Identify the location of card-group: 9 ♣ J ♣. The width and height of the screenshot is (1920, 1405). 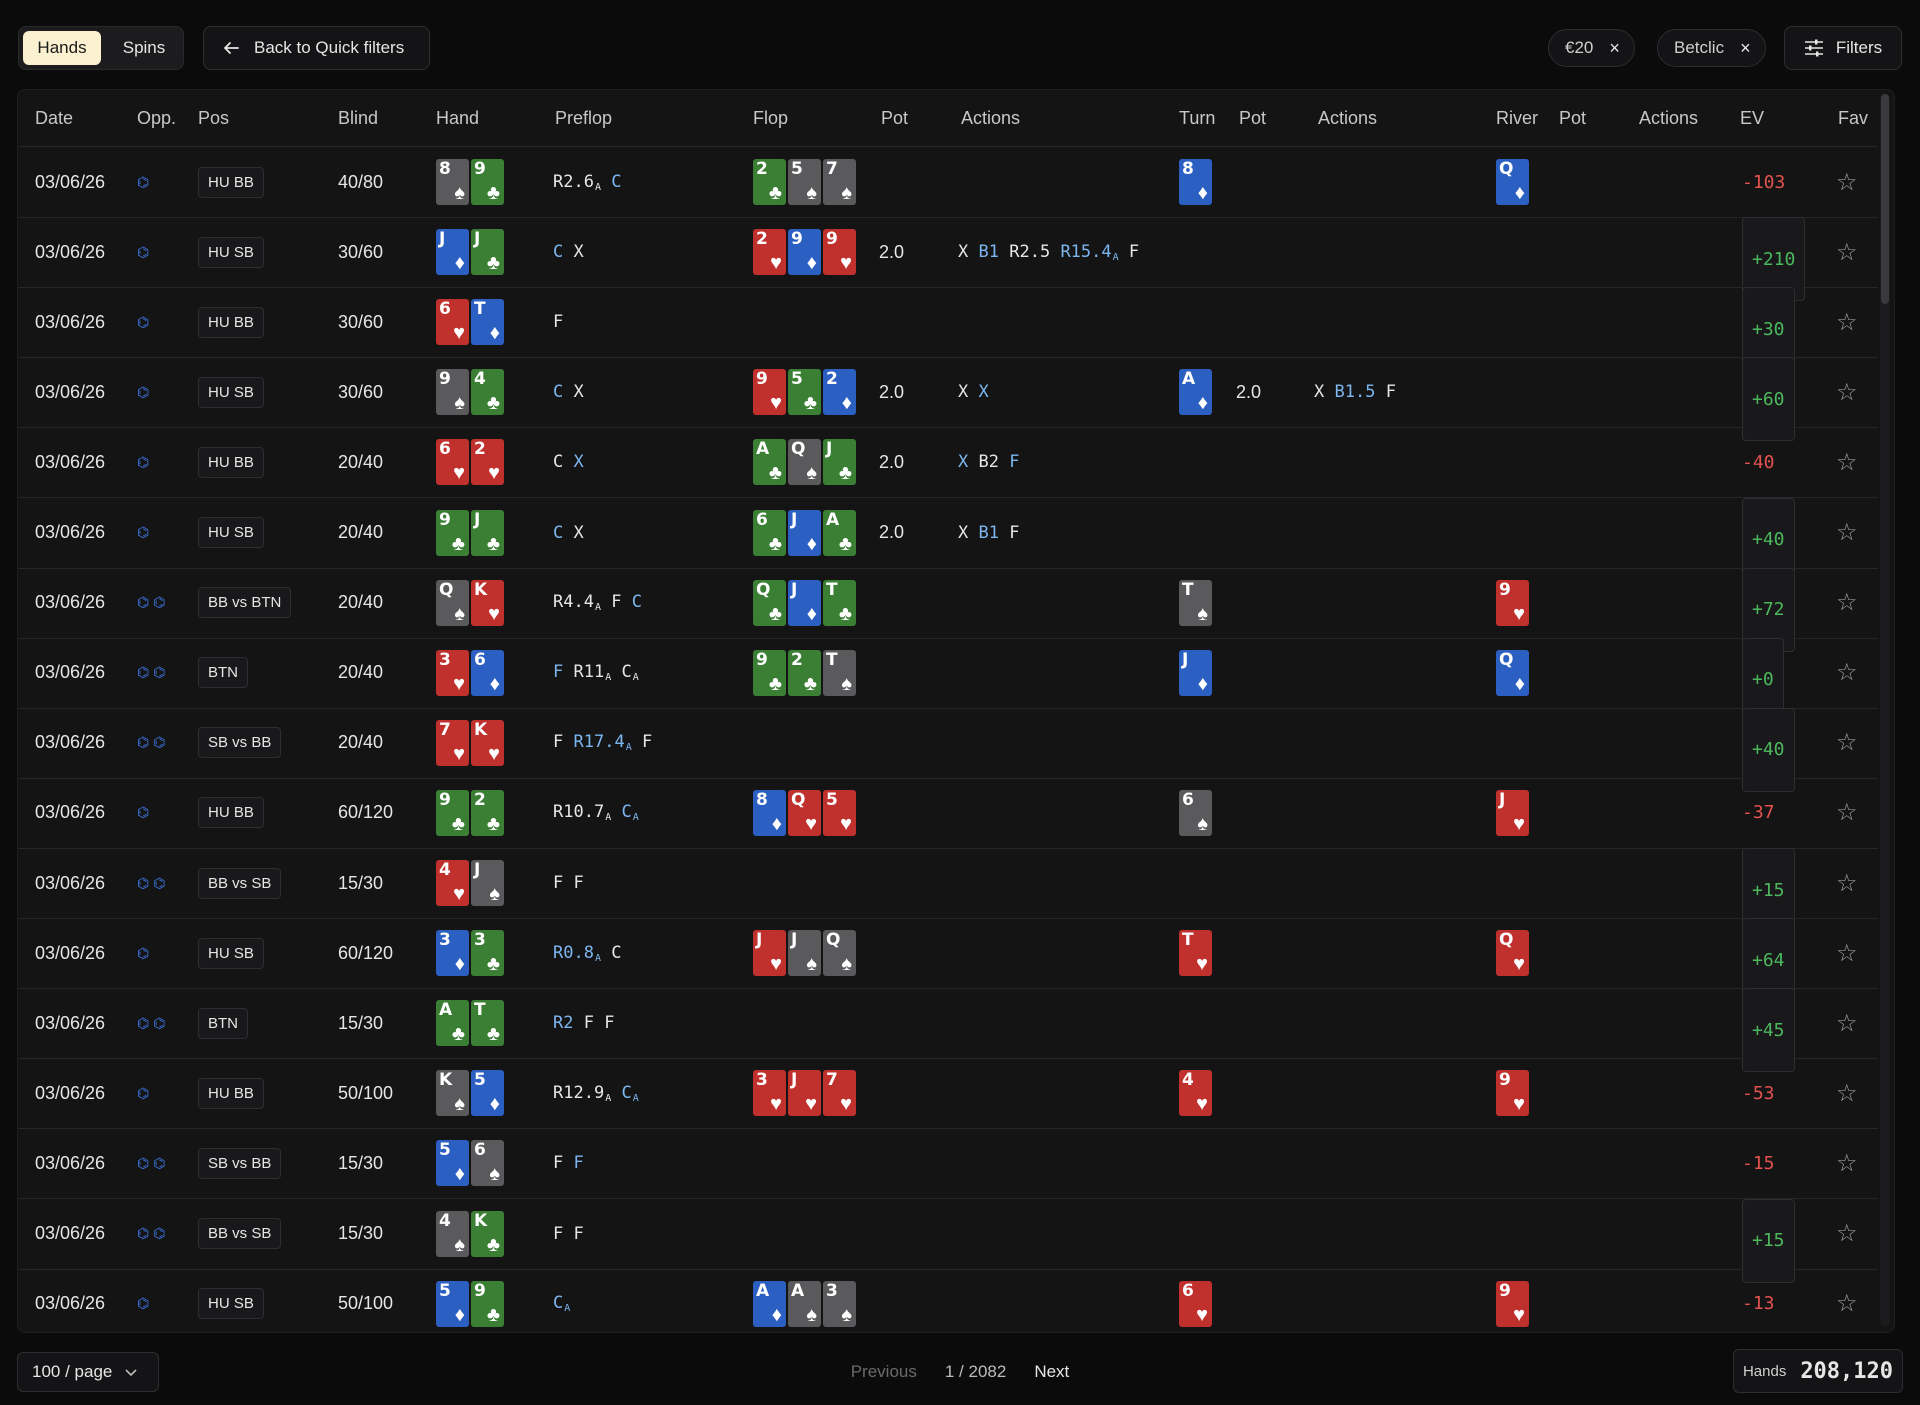
(470, 532).